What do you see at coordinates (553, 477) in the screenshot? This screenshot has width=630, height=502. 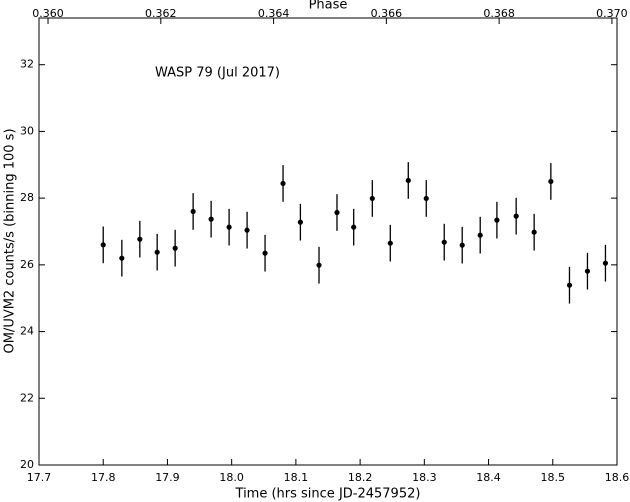 I see `x-tick-label: 18.5` at bounding box center [553, 477].